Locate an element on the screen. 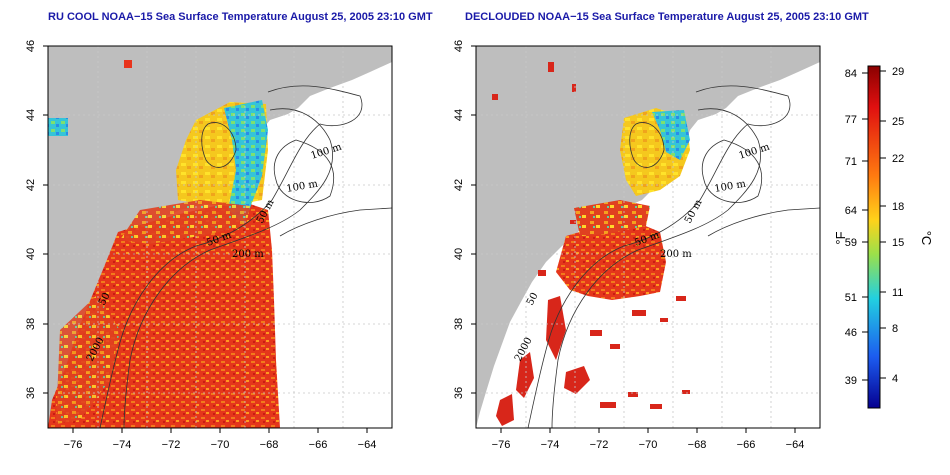 The image size is (950, 475). celsius-tick-label: 25 is located at coordinates (898, 122).